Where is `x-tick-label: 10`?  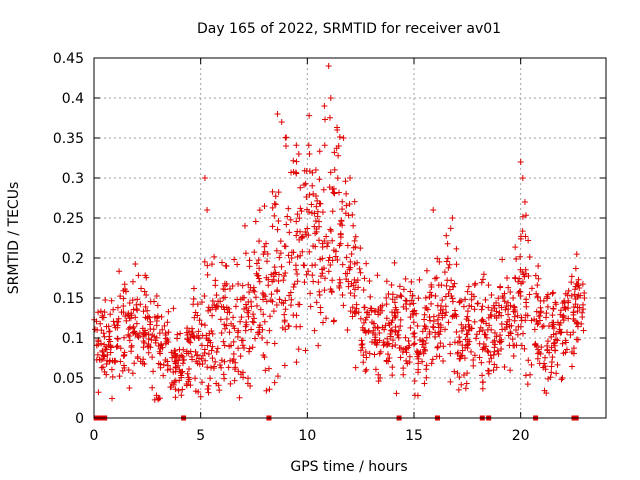 x-tick-label: 10 is located at coordinates (307, 436).